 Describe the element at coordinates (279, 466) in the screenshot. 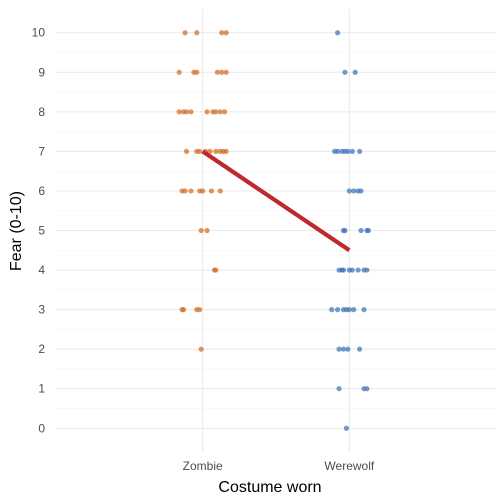

I see `x-axis-ticks: Zombie Werewolf` at that location.